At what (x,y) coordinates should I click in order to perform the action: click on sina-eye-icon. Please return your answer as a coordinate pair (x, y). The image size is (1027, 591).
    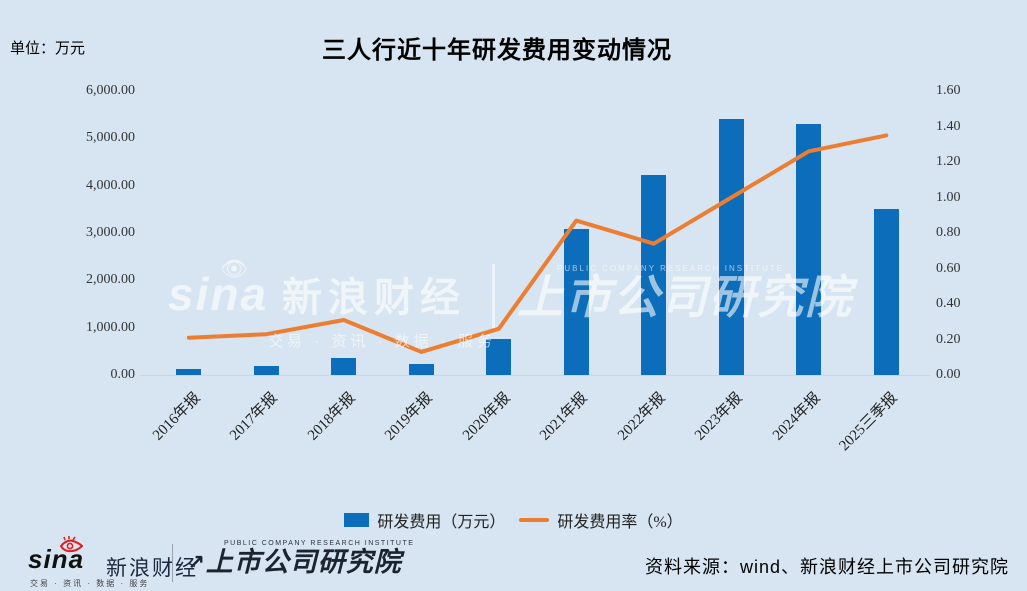
    Looking at the image, I should click on (71, 547).